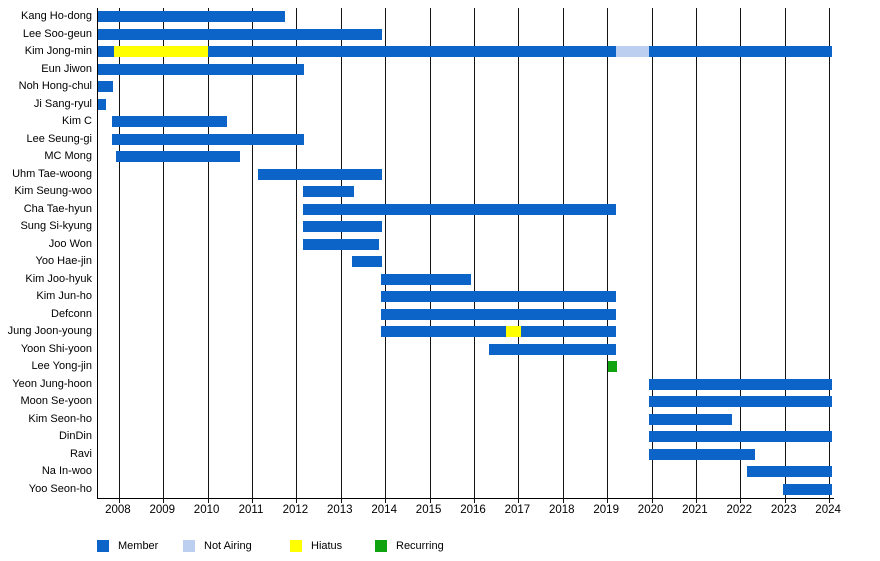 The width and height of the screenshot is (880, 561). I want to click on gridline-2010, so click(208, 253).